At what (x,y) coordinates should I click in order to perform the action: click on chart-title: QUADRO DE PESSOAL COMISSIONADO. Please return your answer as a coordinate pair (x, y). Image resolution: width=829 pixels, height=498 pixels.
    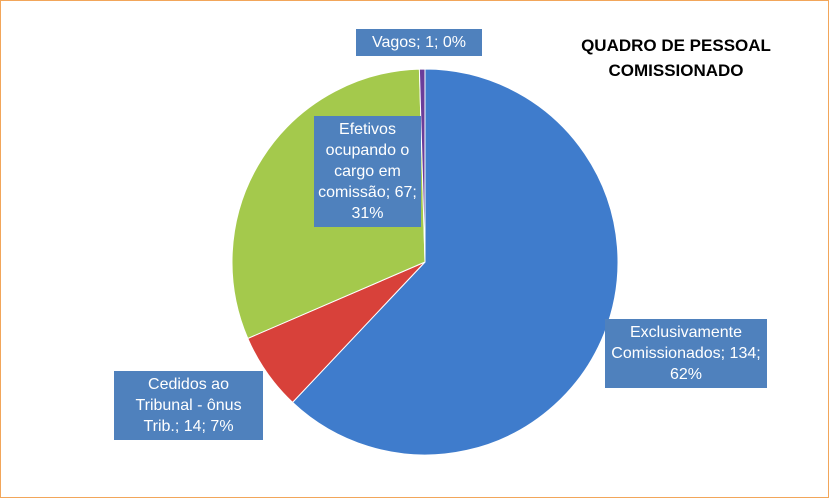
    Looking at the image, I should click on (676, 58).